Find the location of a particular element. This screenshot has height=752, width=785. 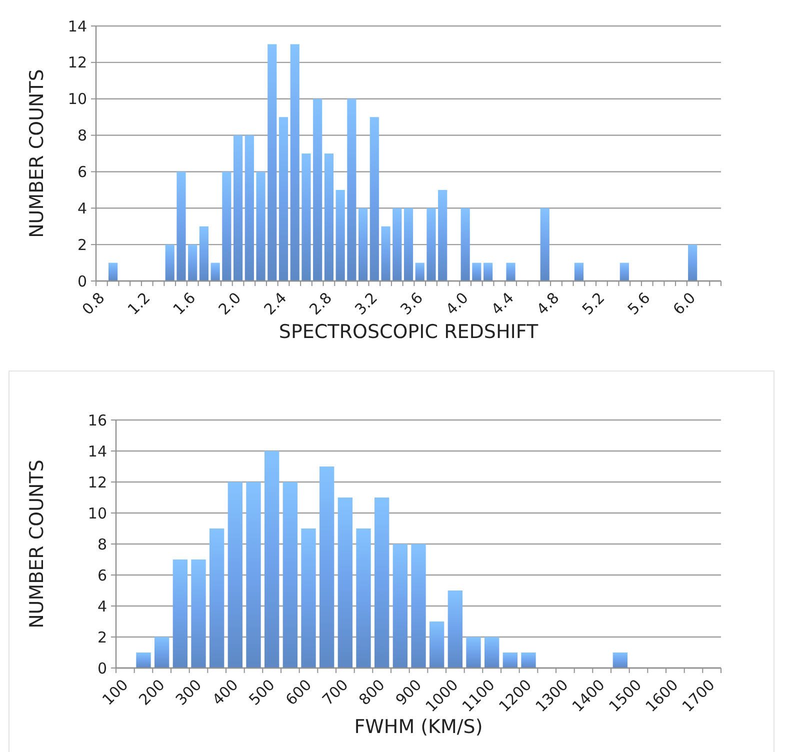

x-tick-label: 0.8 is located at coordinates (93, 303).